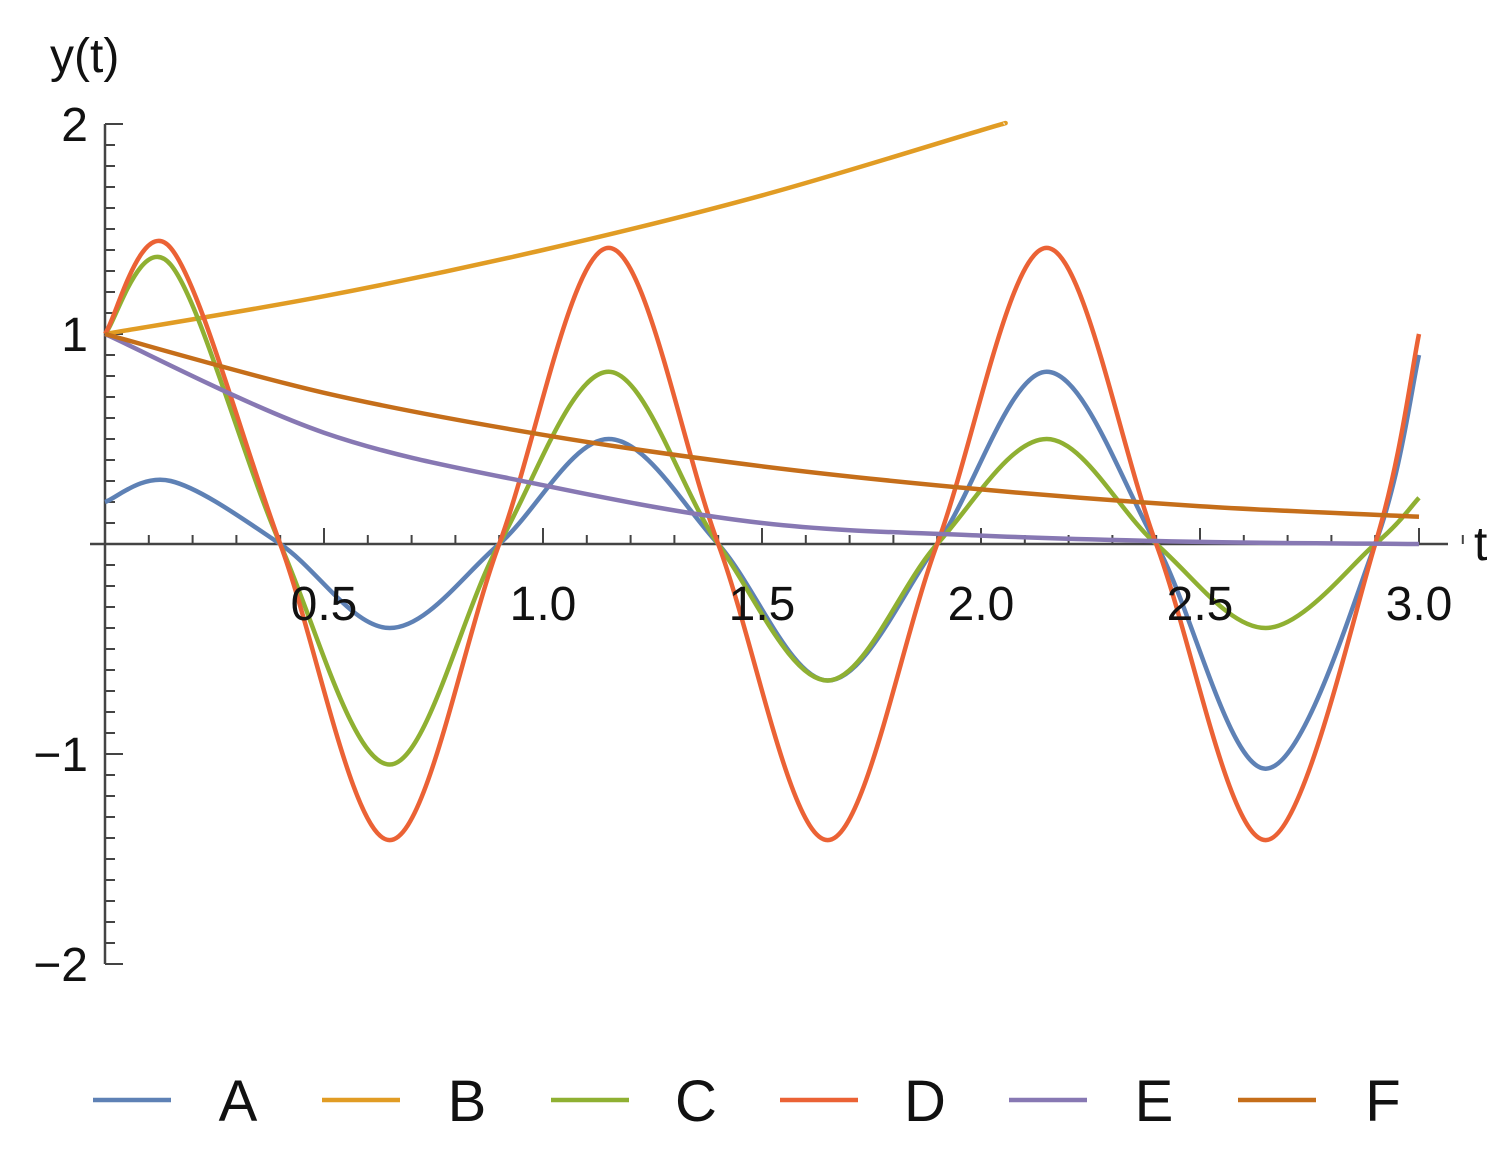  What do you see at coordinates (74, 125) in the screenshot?
I see `y-tick-label: 2` at bounding box center [74, 125].